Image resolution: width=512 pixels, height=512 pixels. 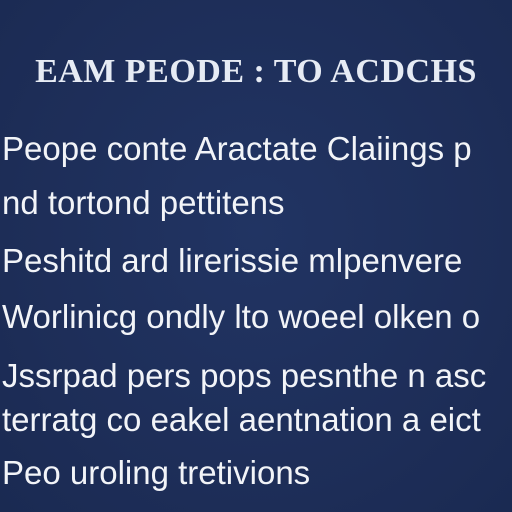 What do you see at coordinates (241, 316) in the screenshot?
I see `body-line-4: Worlinicg ondly lto woeel olken o` at bounding box center [241, 316].